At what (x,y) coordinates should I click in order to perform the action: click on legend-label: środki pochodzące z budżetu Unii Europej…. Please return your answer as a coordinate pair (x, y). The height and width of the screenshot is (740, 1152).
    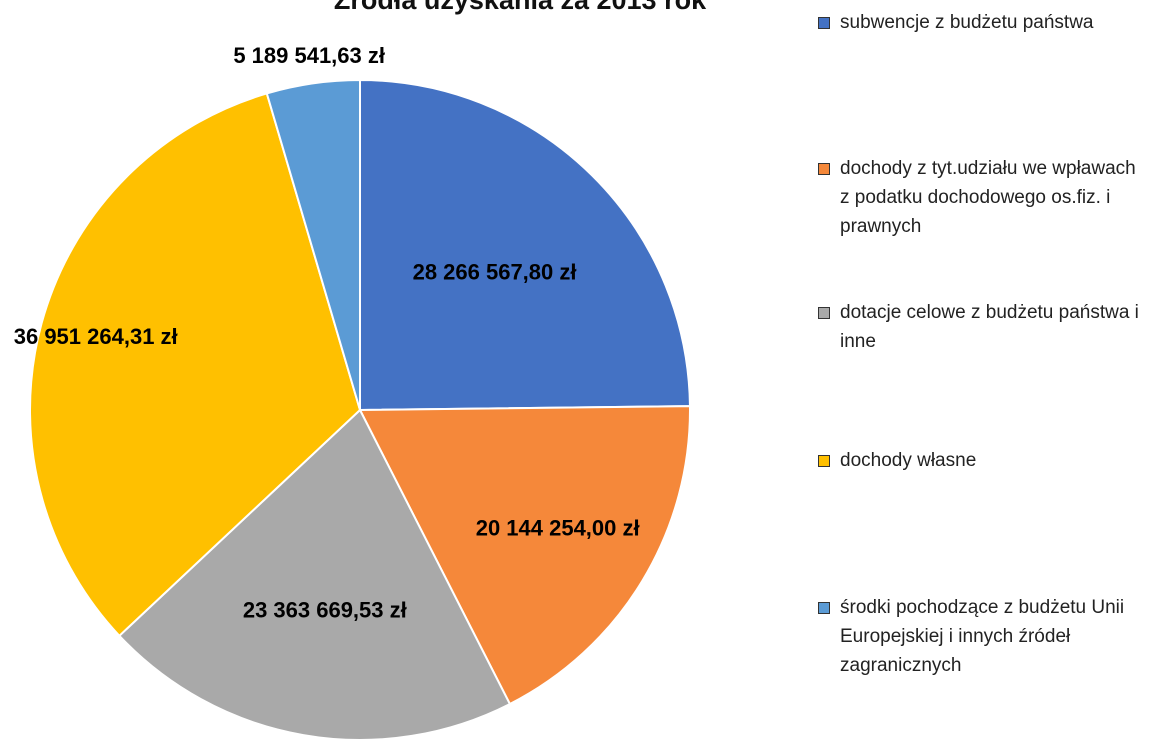
    Looking at the image, I should click on (982, 636).